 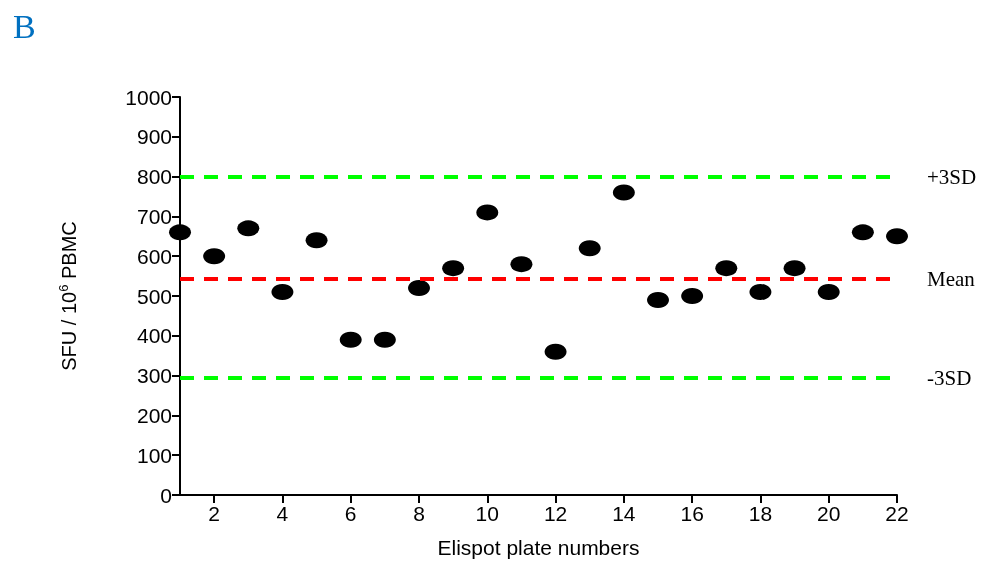 I want to click on y-tick-label: 600, so click(x=154, y=256).